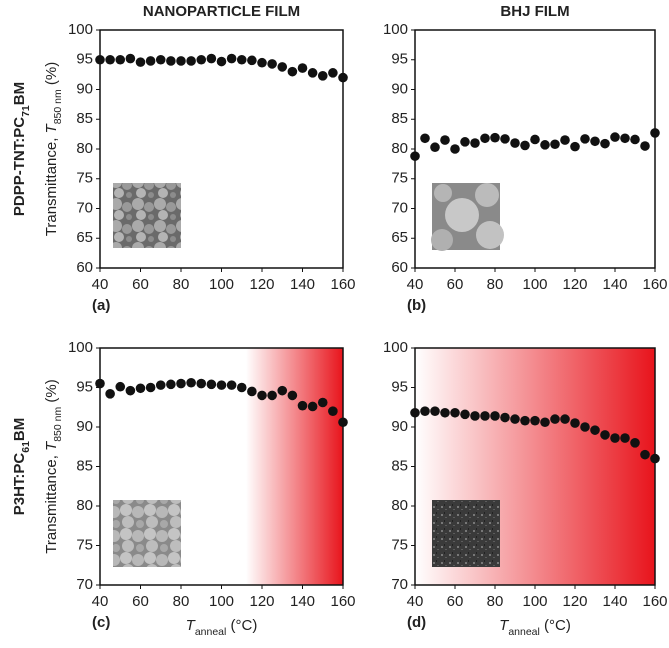 This screenshot has width=669, height=648. Describe the element at coordinates (455, 601) in the screenshot. I see `x-tick-label: 60` at that location.